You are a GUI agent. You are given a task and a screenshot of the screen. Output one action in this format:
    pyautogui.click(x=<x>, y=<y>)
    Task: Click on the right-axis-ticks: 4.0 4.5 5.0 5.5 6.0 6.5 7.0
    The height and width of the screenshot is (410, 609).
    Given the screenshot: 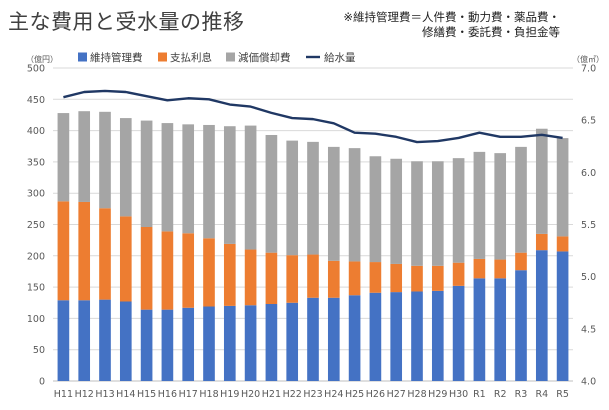 What is the action you would take?
    pyautogui.click(x=588, y=226)
    